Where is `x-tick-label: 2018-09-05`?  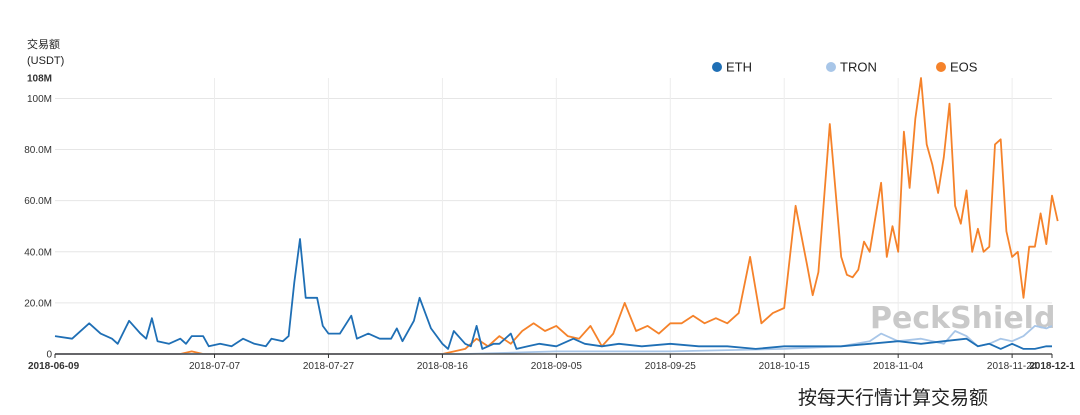 x-tick-label: 2018-09-05 is located at coordinates (557, 366).